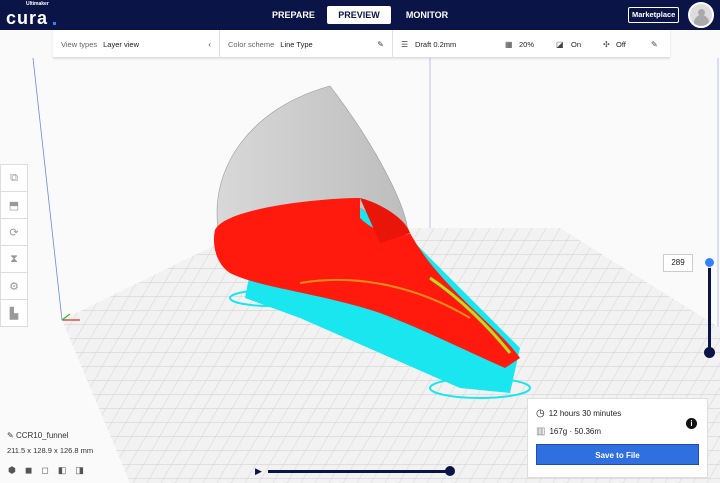 Image resolution: width=720 pixels, height=483 pixels. I want to click on camera-views: ⬢ ◼ ◻ ◧ ◨, so click(46, 470).